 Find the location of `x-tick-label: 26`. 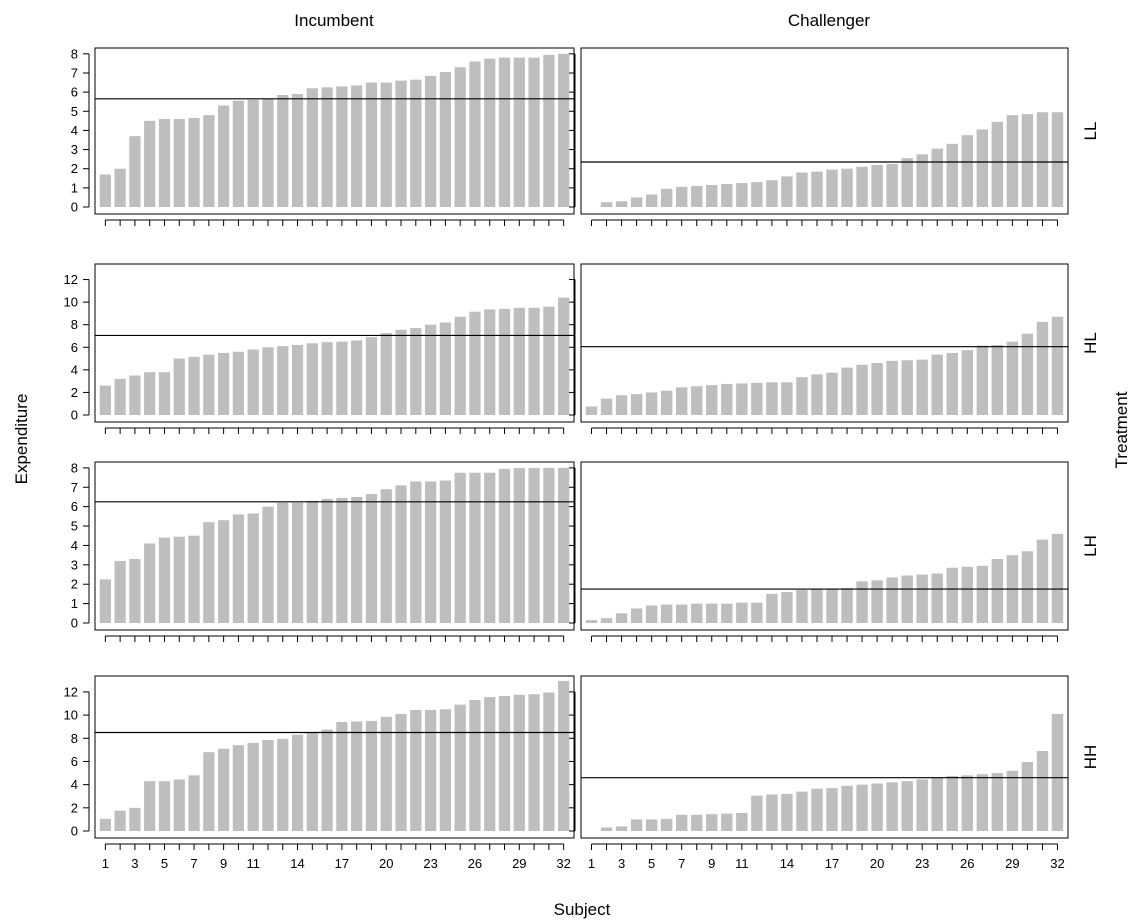

x-tick-label: 26 is located at coordinates (967, 863).